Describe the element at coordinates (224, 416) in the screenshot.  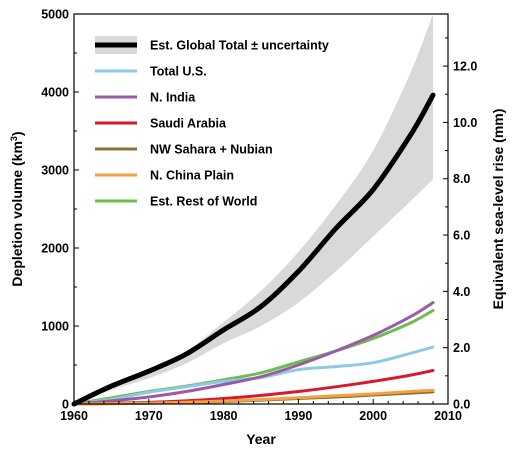
I see `x-tick-label: 1980` at that location.